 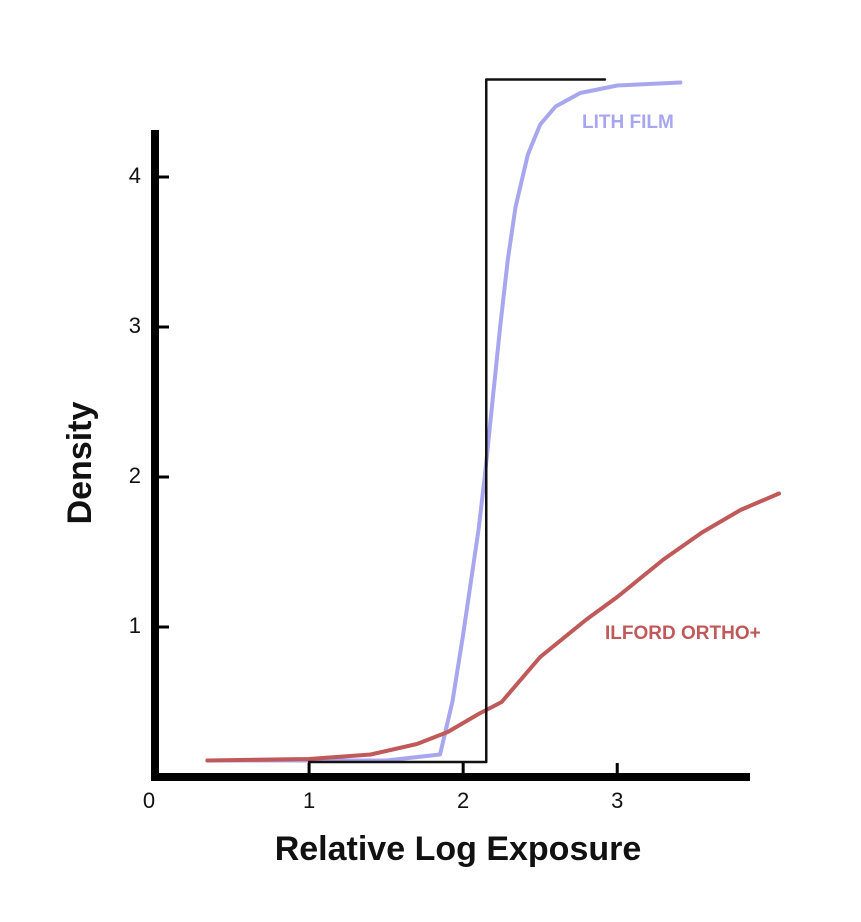 What do you see at coordinates (135, 475) in the screenshot?
I see `y-tick-label: 2` at bounding box center [135, 475].